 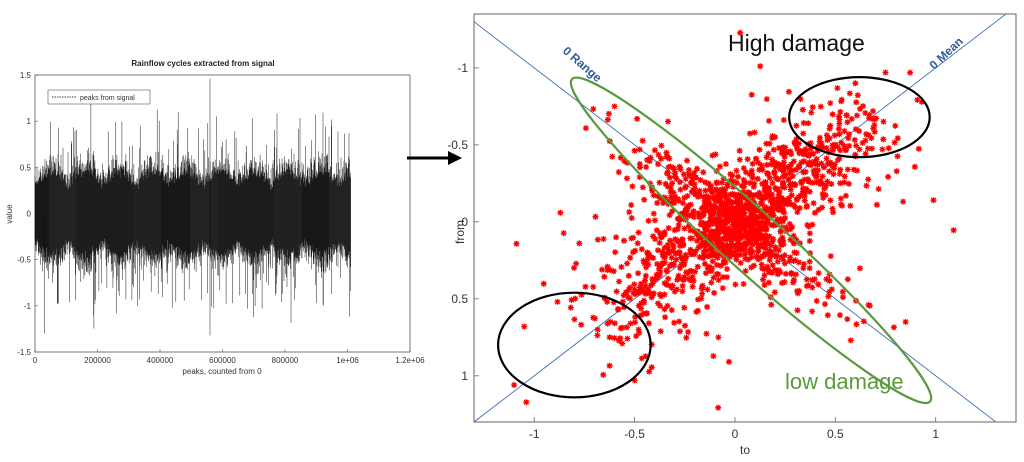 What do you see at coordinates (457, 145) in the screenshot?
I see `right-y-tick-label: -0.5` at bounding box center [457, 145].